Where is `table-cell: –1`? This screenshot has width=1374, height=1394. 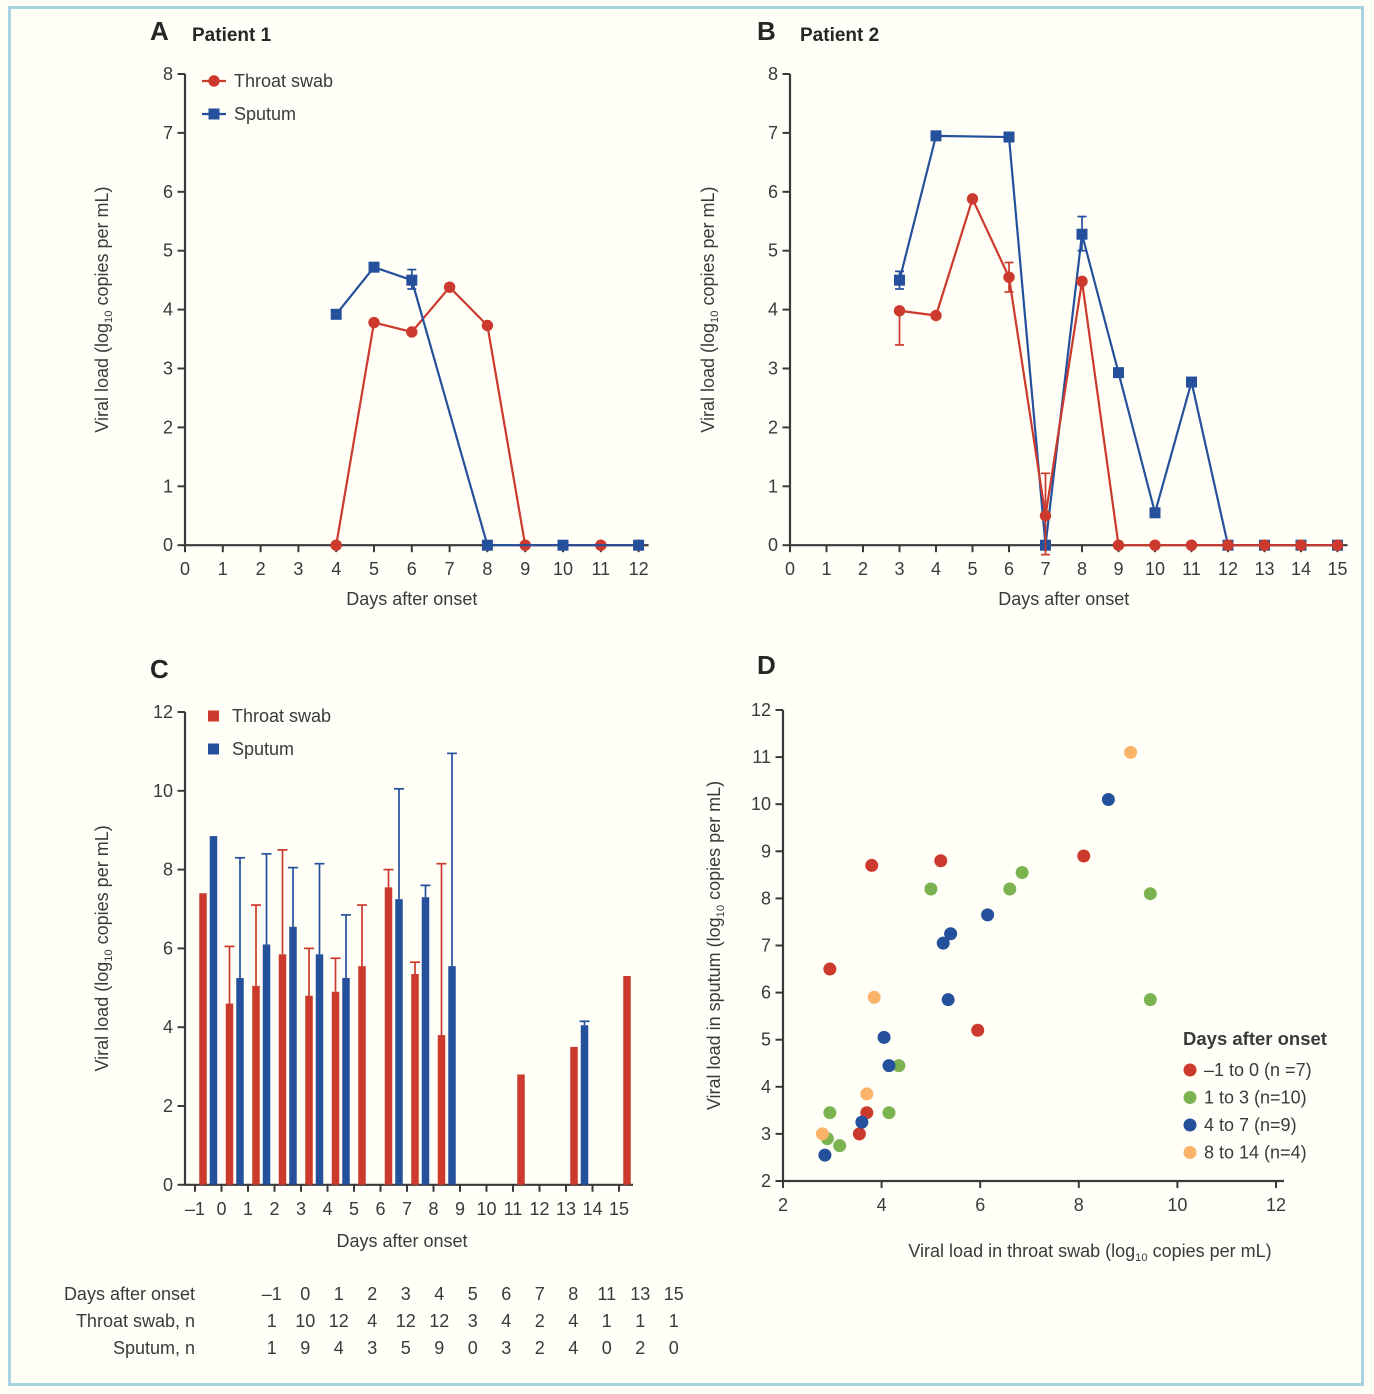
table-cell: –1 is located at coordinates (271, 1294).